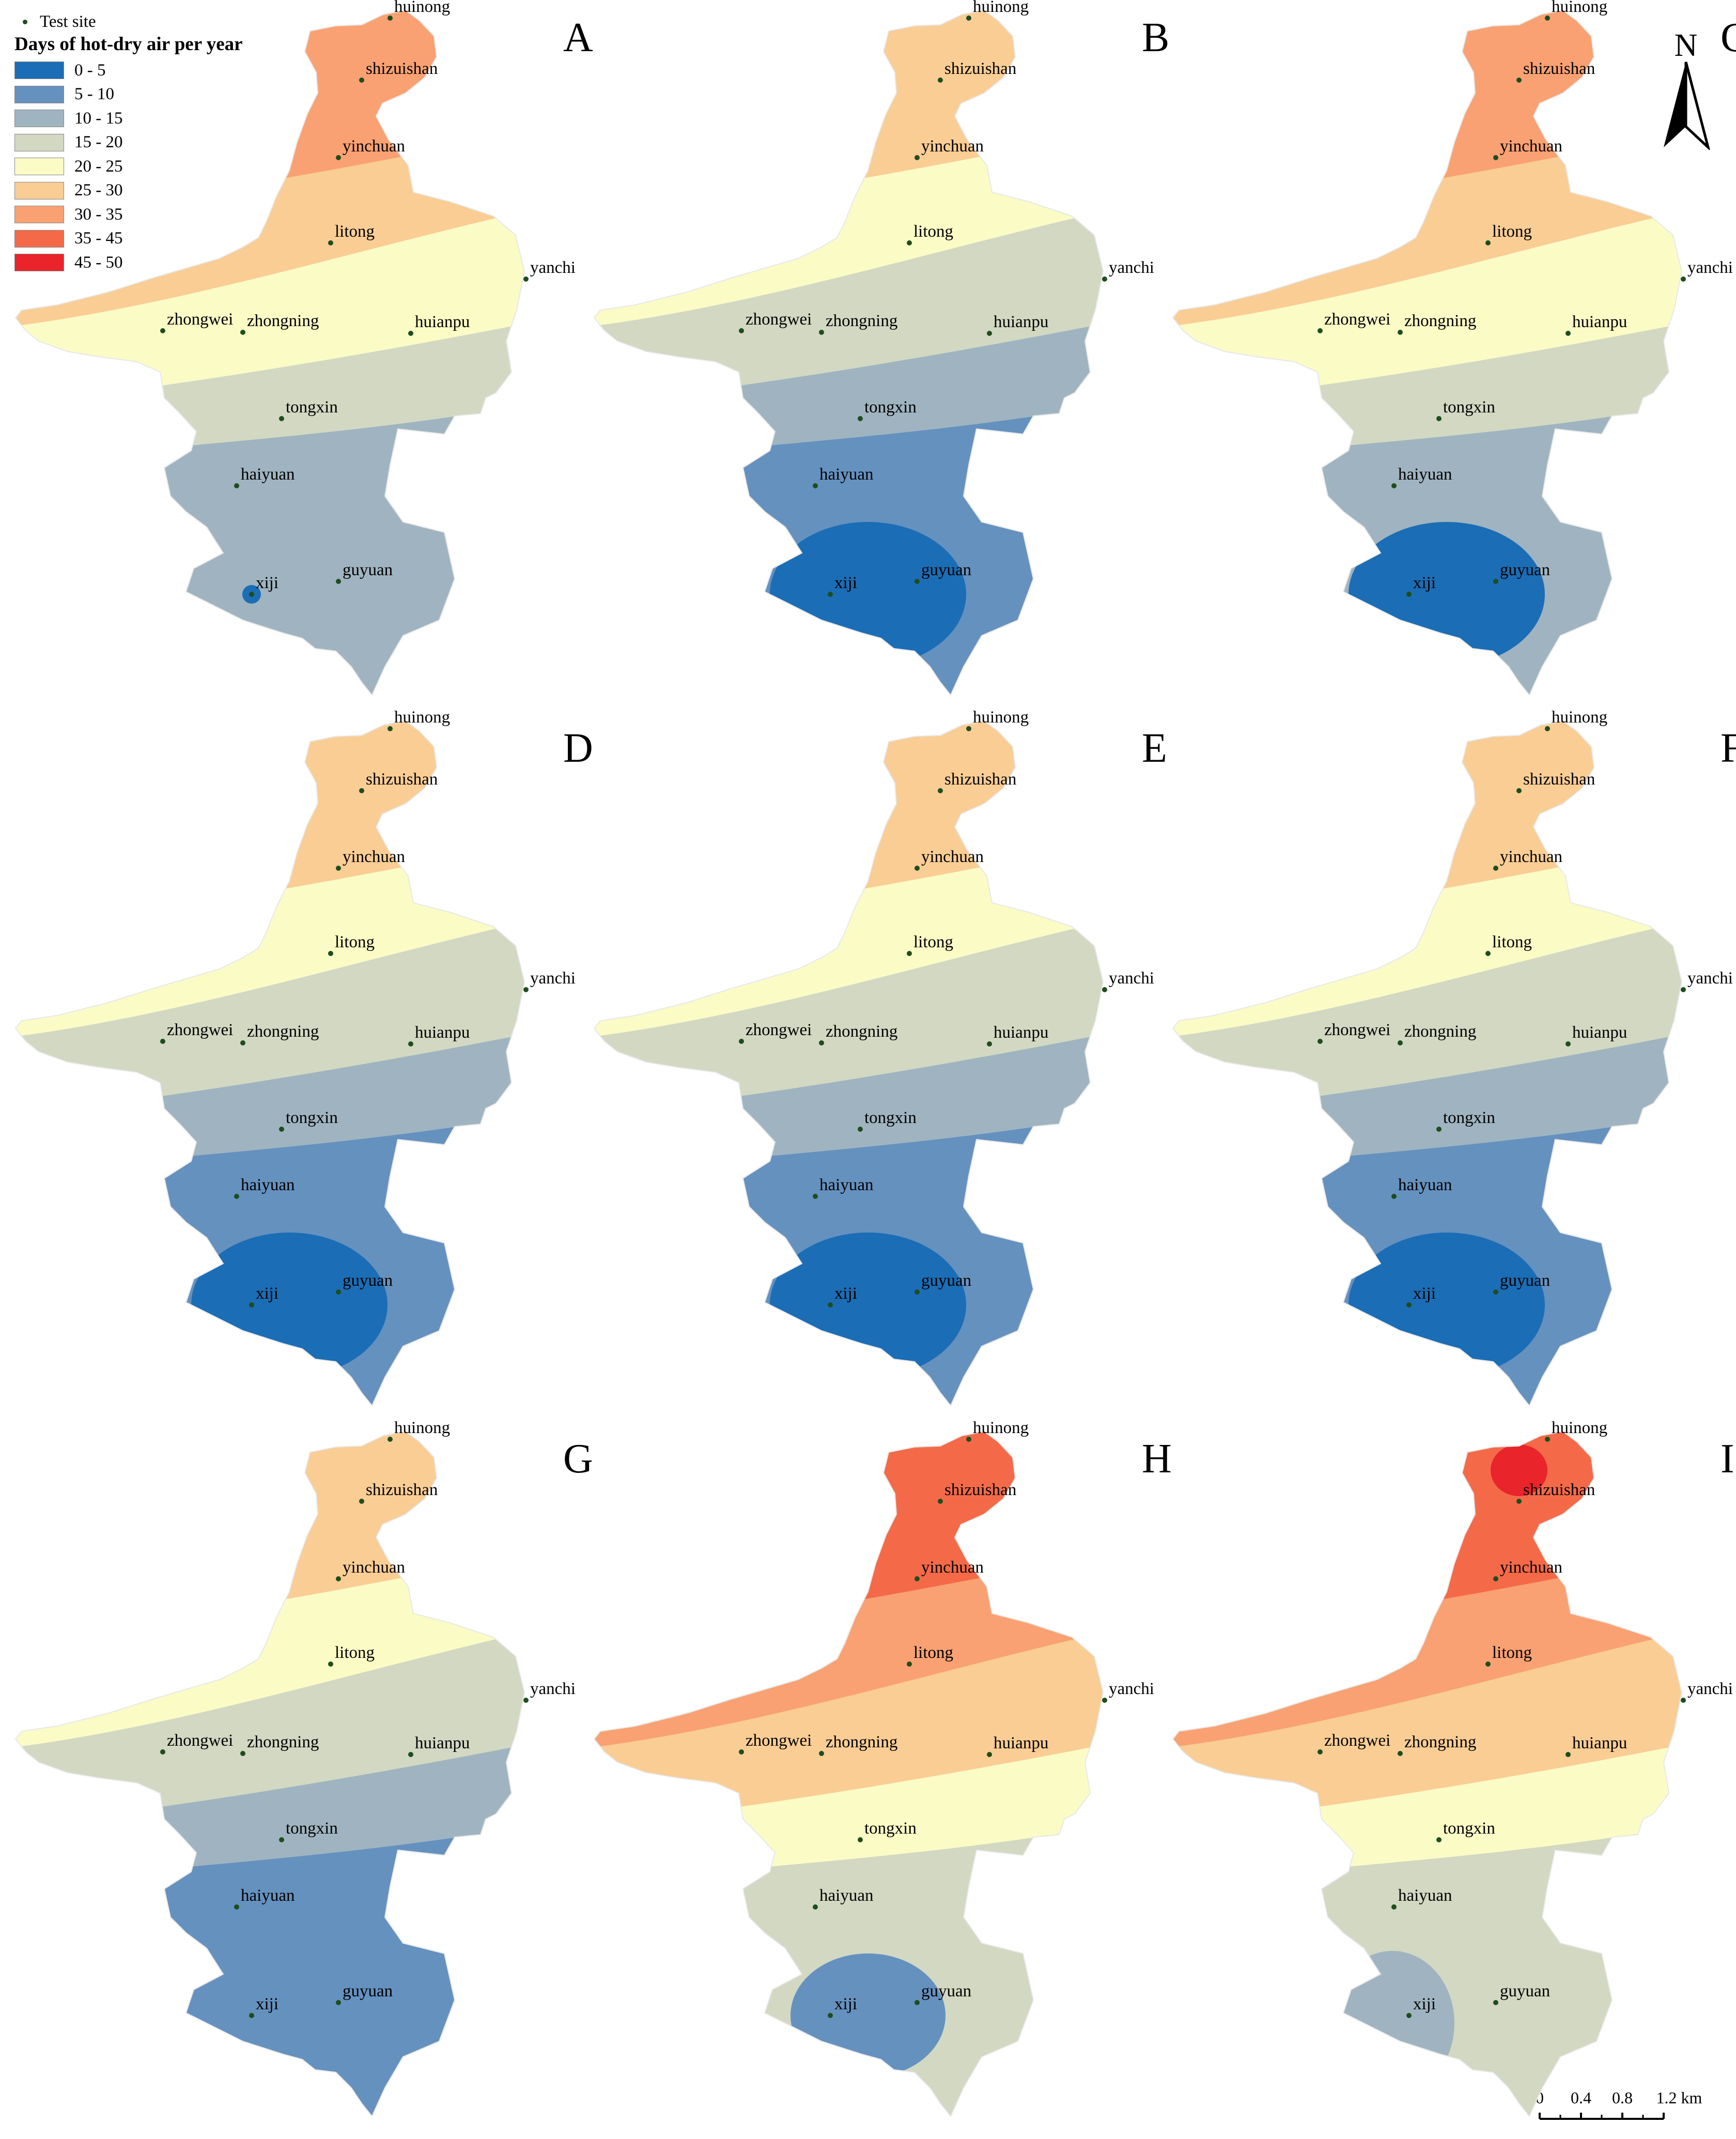  Describe the element at coordinates (1428, 116) in the screenshot. I see `class-zone` at that location.